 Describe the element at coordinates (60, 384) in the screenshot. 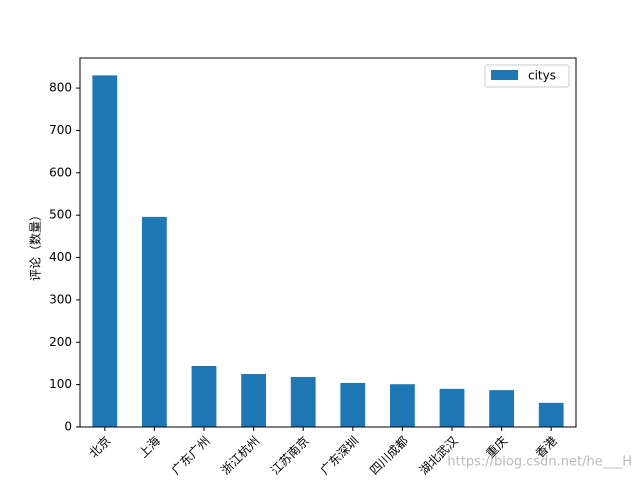

I see `y-tick-label: 100` at that location.